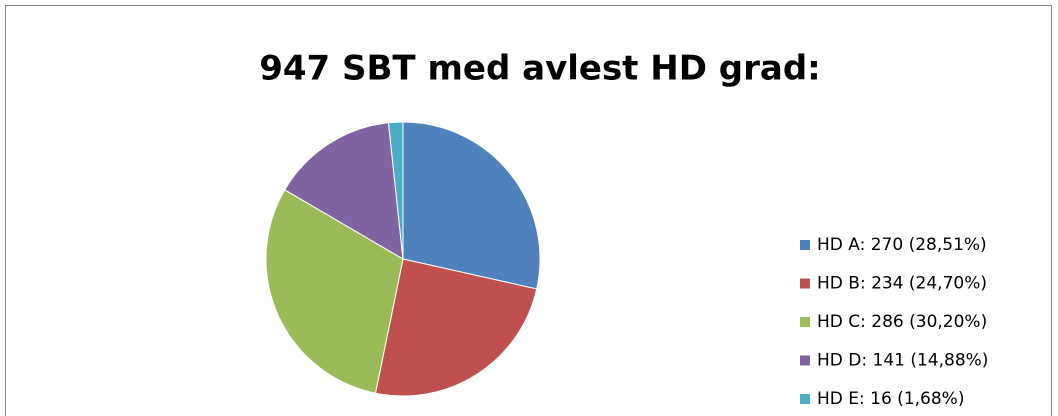  What do you see at coordinates (902, 322) in the screenshot?
I see `legend-label: HD C: 286 (30,20%)` at bounding box center [902, 322].